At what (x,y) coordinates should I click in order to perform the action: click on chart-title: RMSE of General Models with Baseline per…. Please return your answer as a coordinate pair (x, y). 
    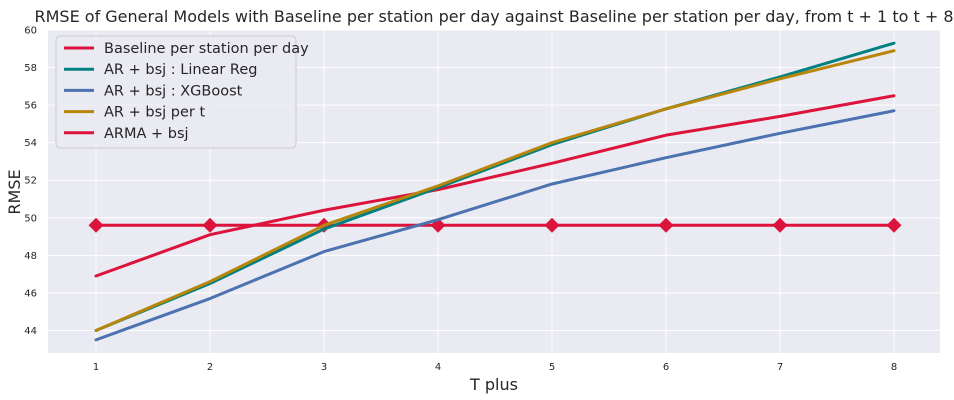
    Looking at the image, I should click on (494, 16).